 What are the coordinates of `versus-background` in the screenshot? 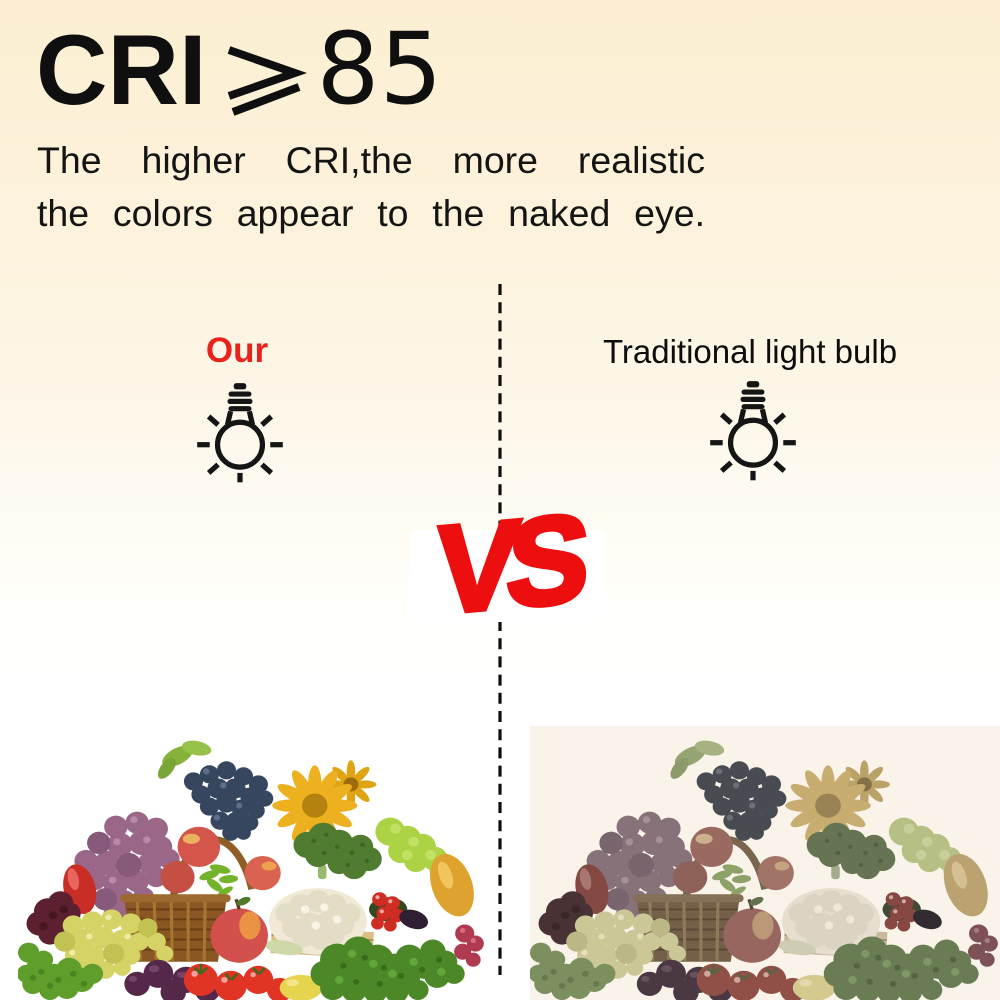 It's located at (507, 576).